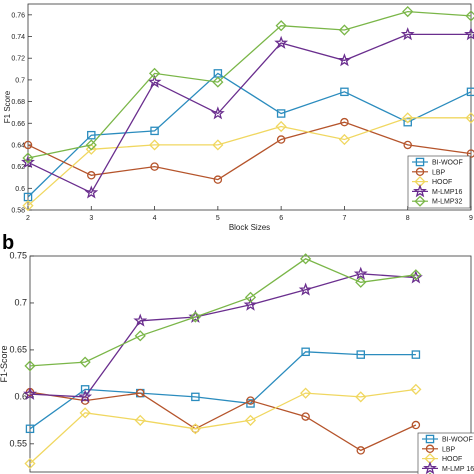 The image size is (474, 474). Describe the element at coordinates (18, 37) in the screenshot. I see `y-tick-label: 0.74` at that location.